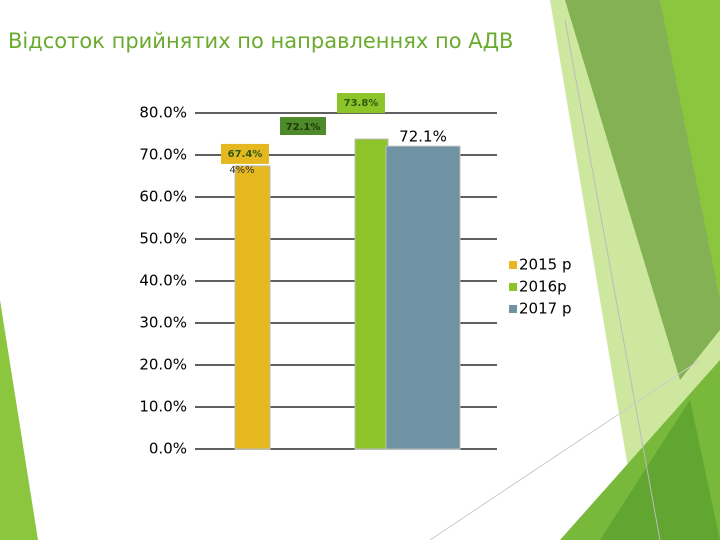 The width and height of the screenshot is (720, 540). I want to click on value-label: 67.4%, so click(245, 154).